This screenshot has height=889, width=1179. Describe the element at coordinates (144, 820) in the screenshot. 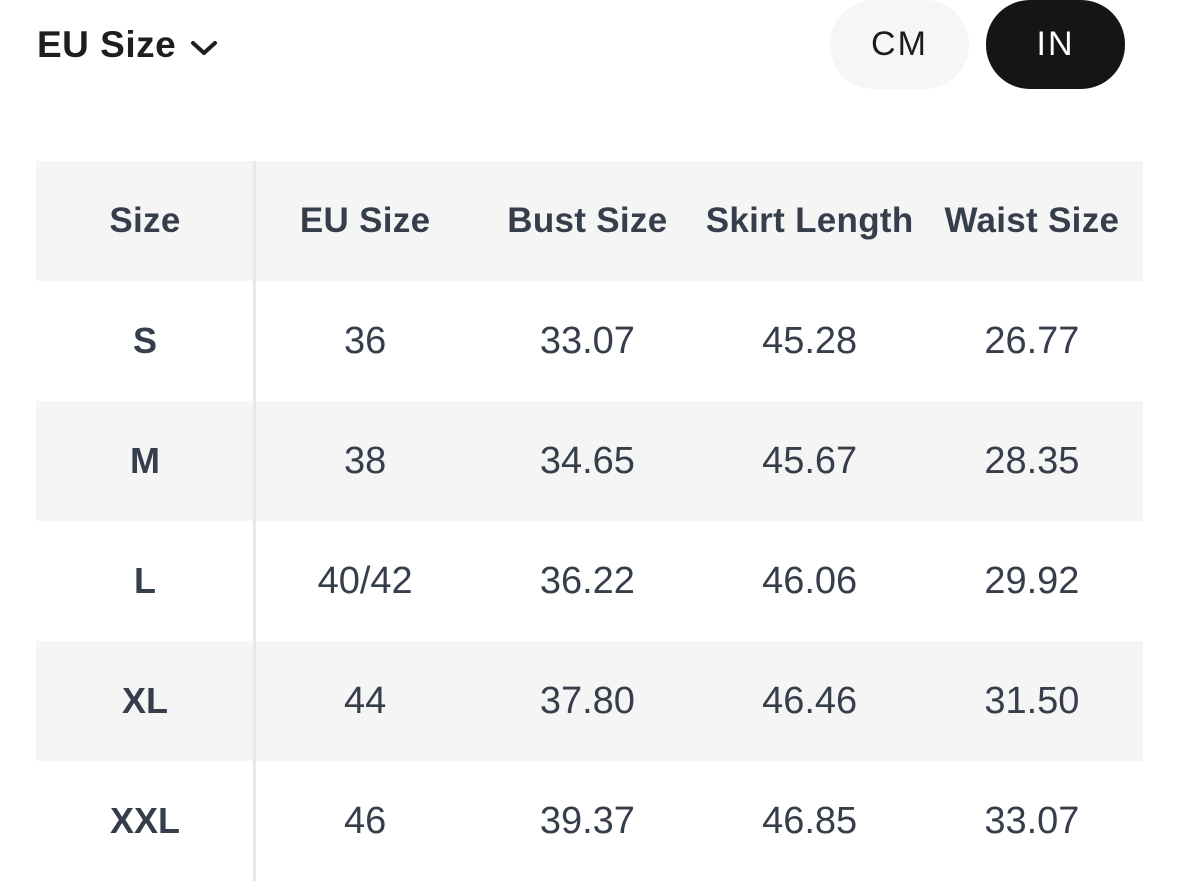

I see `row-label-cell: XXL` at that location.